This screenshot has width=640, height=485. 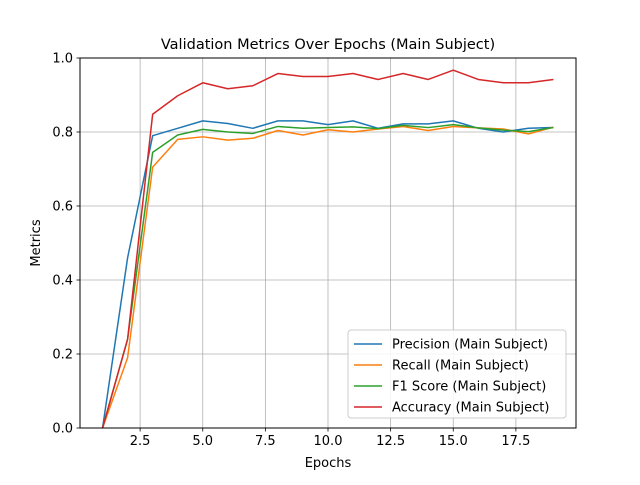 I want to click on legend-label: Precision (Main Subject), so click(x=470, y=345).